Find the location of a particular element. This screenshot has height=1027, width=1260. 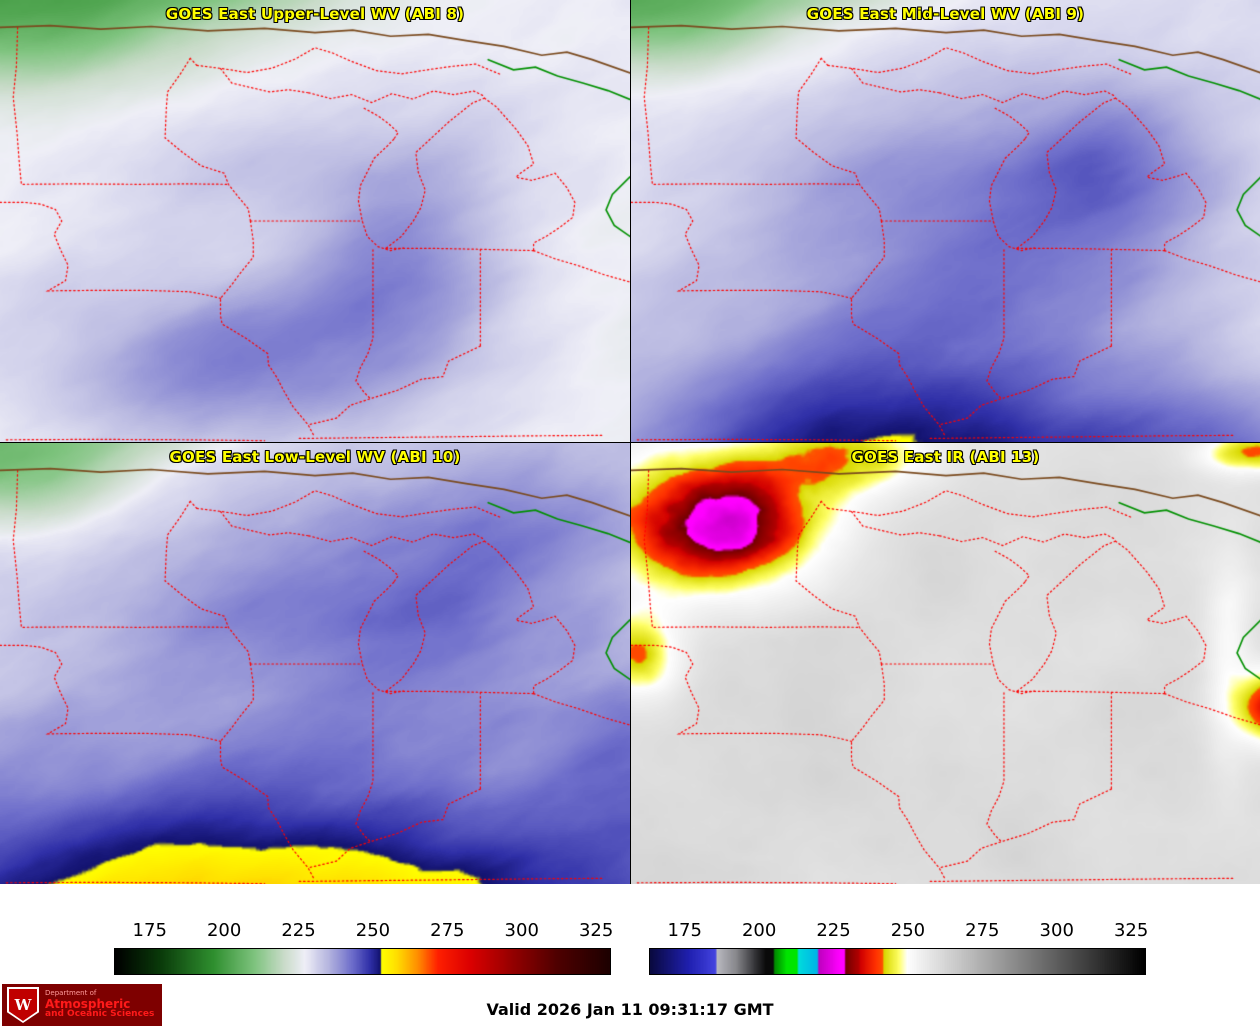

ir-colorbar-gradient is located at coordinates (897, 961).